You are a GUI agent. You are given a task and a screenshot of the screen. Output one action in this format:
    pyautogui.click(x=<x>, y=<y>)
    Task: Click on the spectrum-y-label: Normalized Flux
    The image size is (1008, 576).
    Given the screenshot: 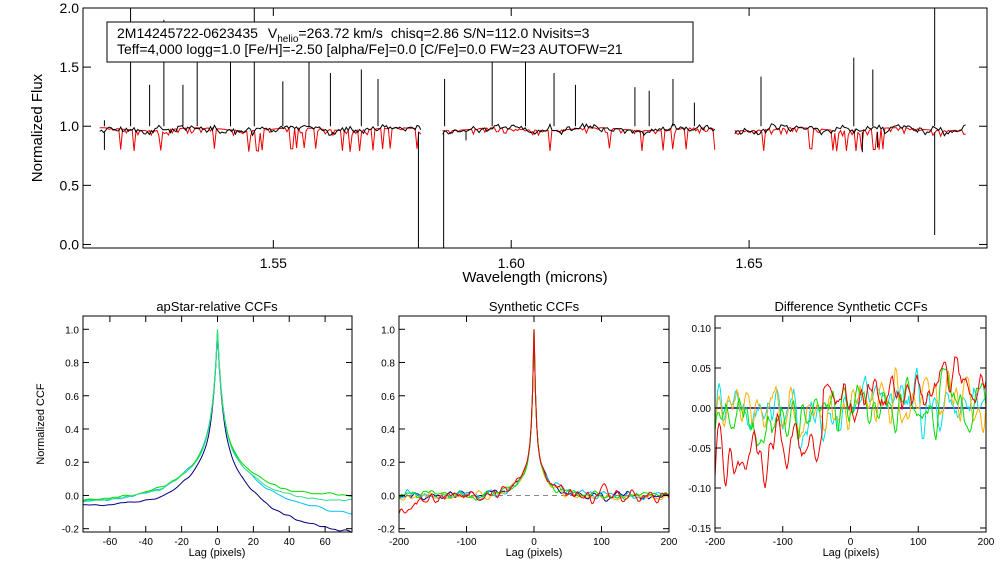 What is the action you would take?
    pyautogui.click(x=37, y=127)
    